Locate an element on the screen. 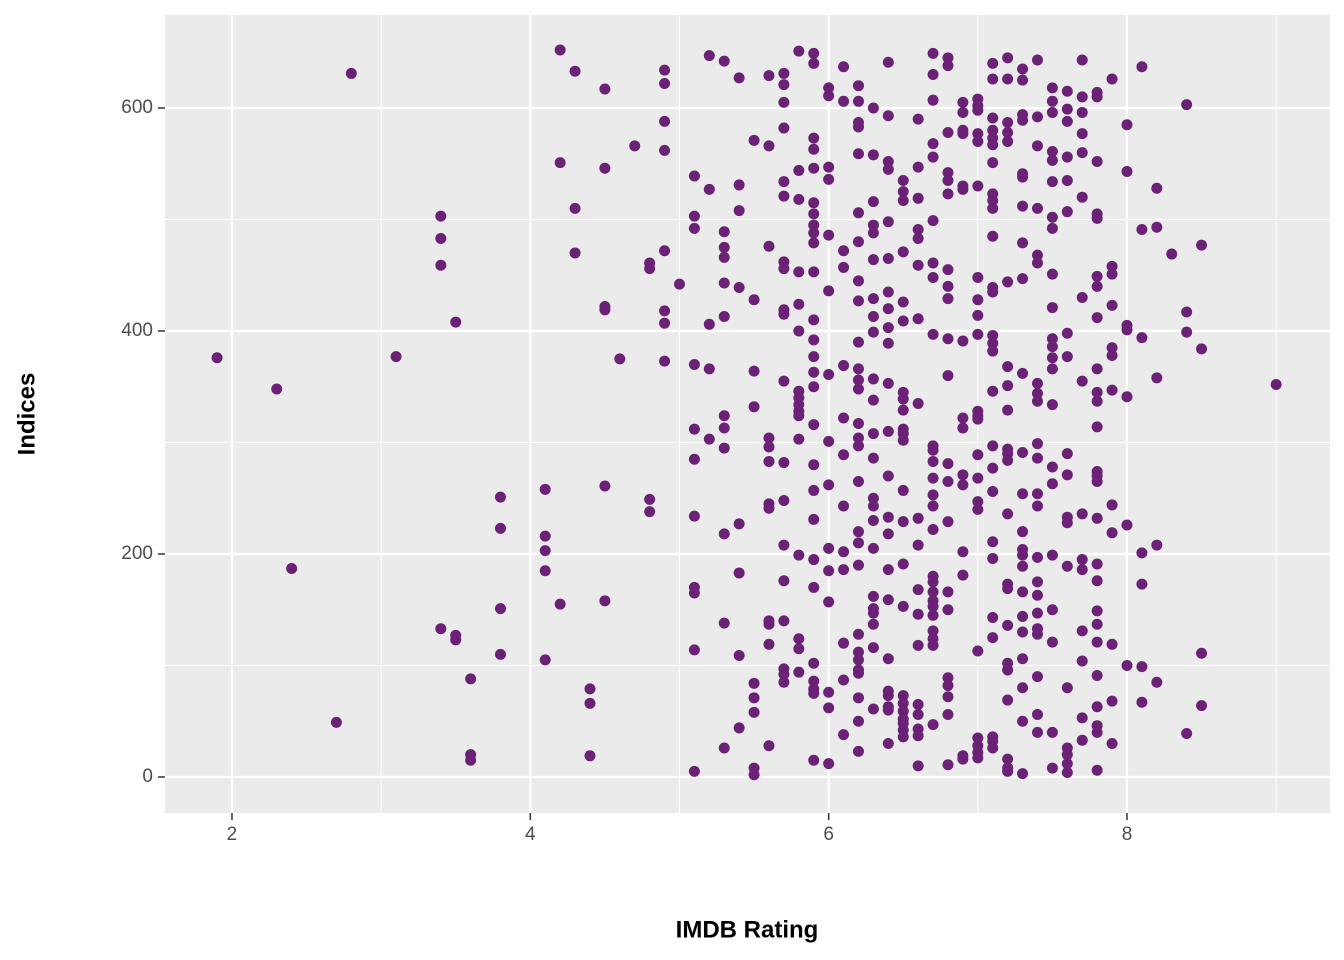 This screenshot has height=960, width=1344. x-tick-label: 8 is located at coordinates (1127, 834).